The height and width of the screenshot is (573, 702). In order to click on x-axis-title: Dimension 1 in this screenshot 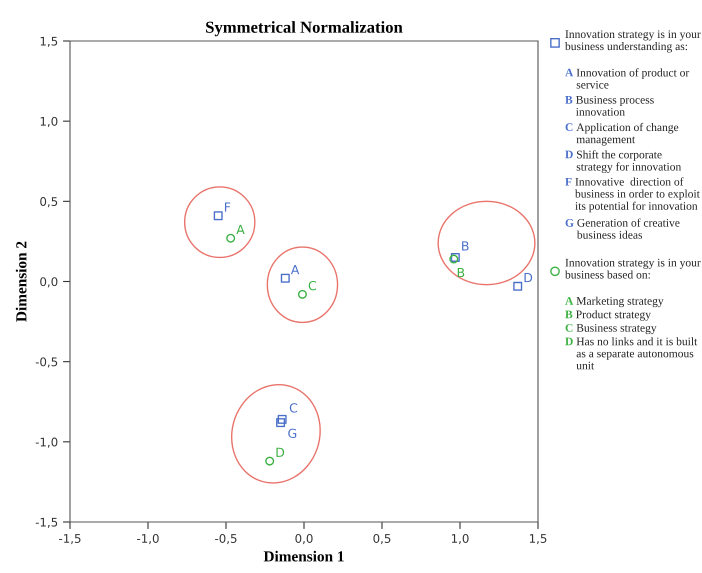, I will do `click(304, 556)`.